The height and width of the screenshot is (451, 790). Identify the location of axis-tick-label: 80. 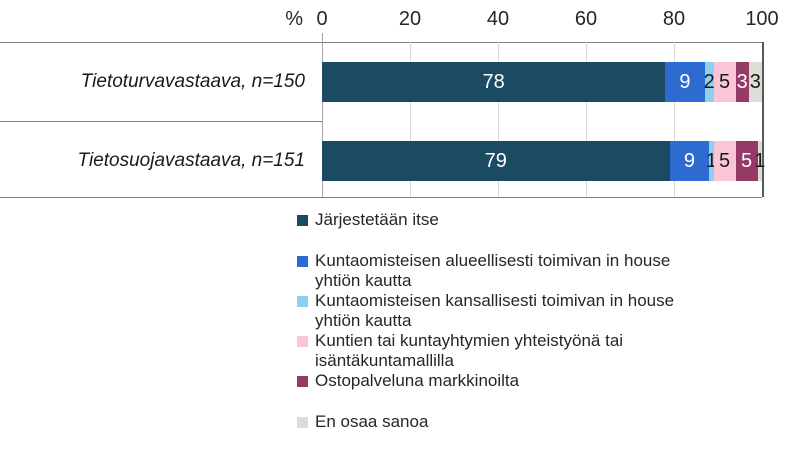
(674, 19).